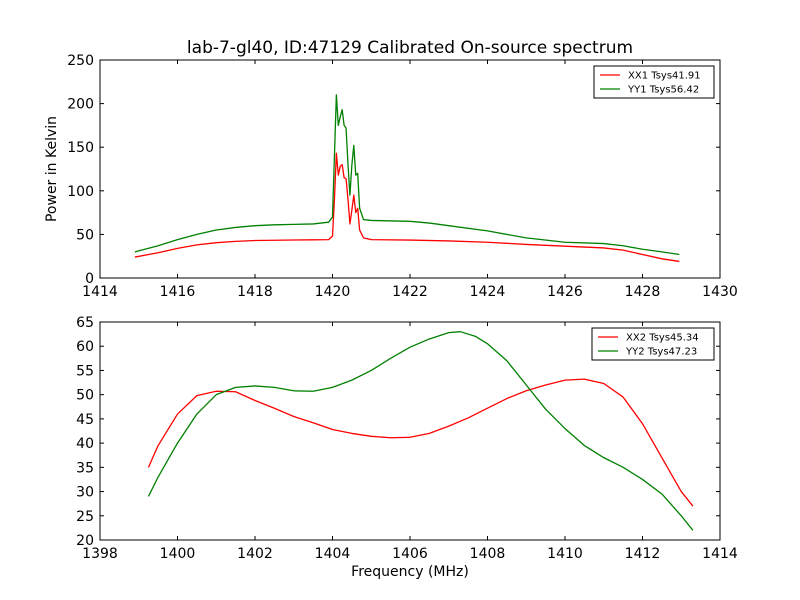 The height and width of the screenshot is (600, 800). Describe the element at coordinates (720, 292) in the screenshot. I see `x-tick-label: 1430` at that location.